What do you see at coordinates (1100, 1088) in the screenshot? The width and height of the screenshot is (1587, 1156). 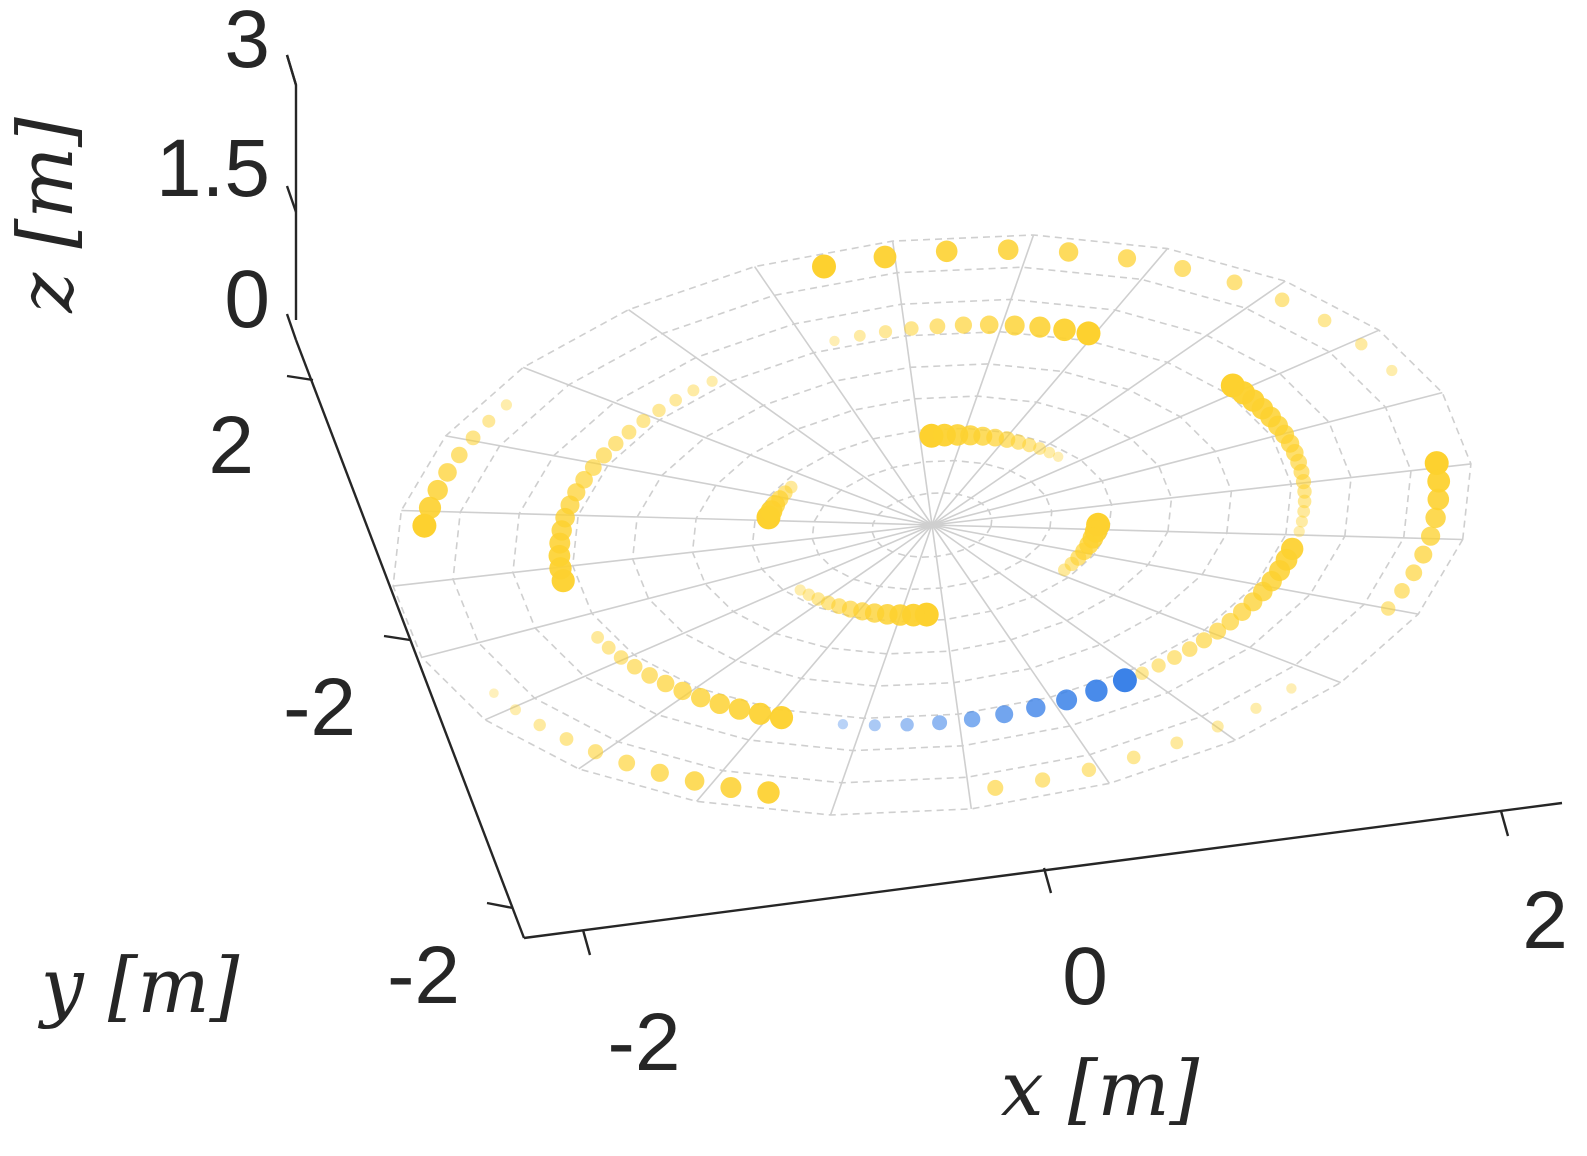 I see `x-axis-title: x [m]` at bounding box center [1100, 1088].